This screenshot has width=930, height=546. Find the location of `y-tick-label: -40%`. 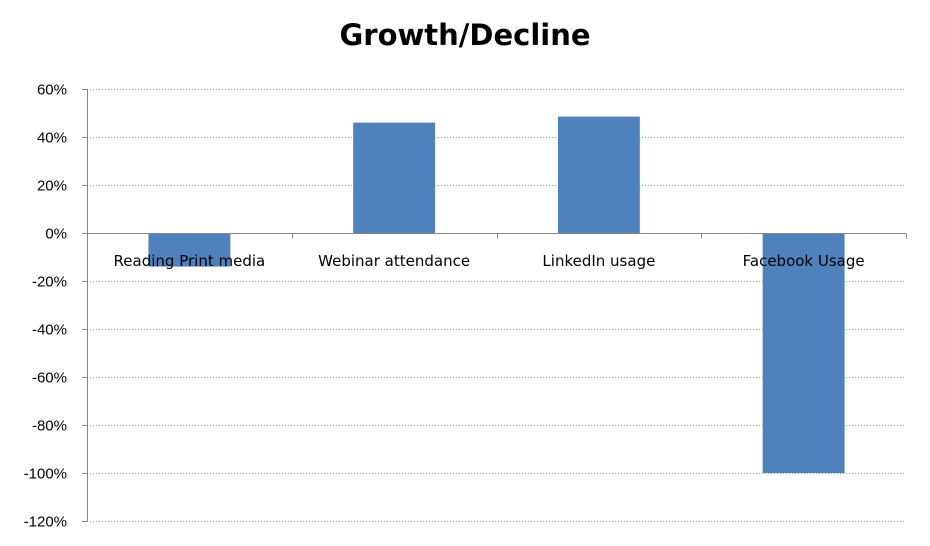

y-tick-label: -40% is located at coordinates (49, 330).